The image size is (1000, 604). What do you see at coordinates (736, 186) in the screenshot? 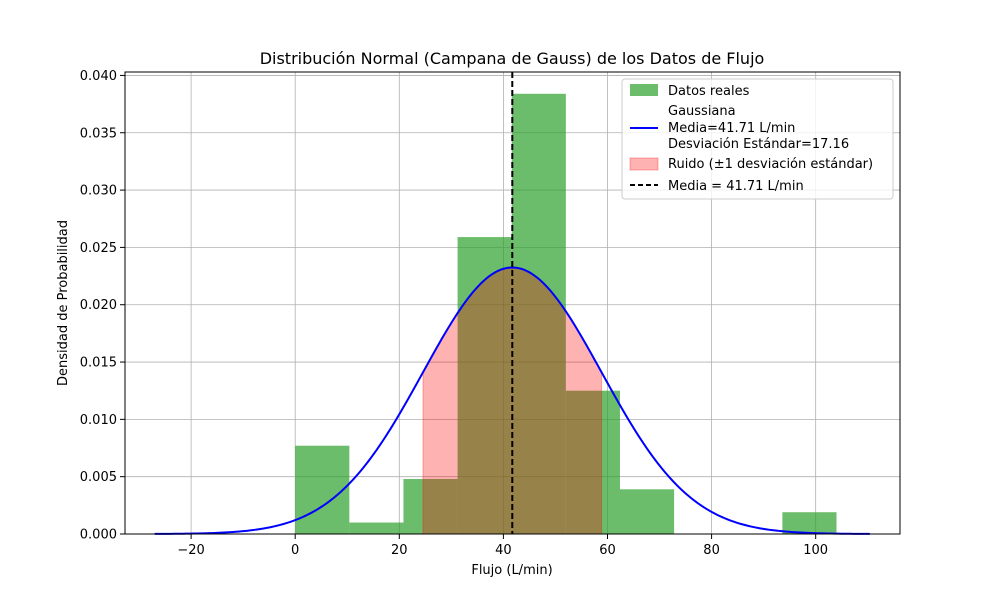
I see `legend-label-mean: Media = 41.71 L/min` at bounding box center [736, 186].